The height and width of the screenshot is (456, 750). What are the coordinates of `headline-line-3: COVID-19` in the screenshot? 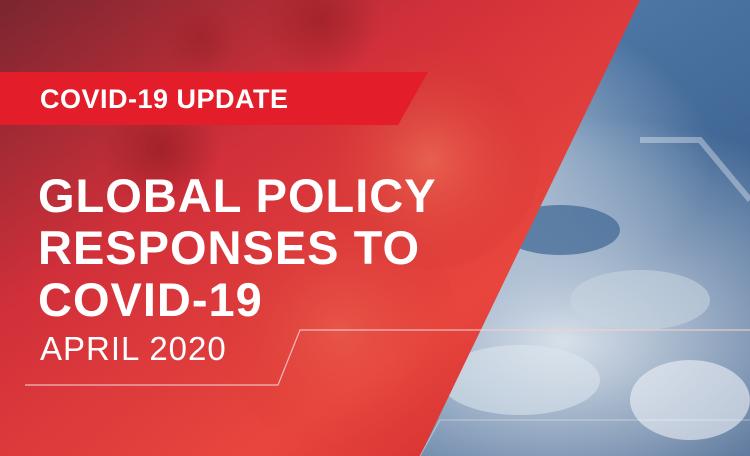 It's located at (150, 299).